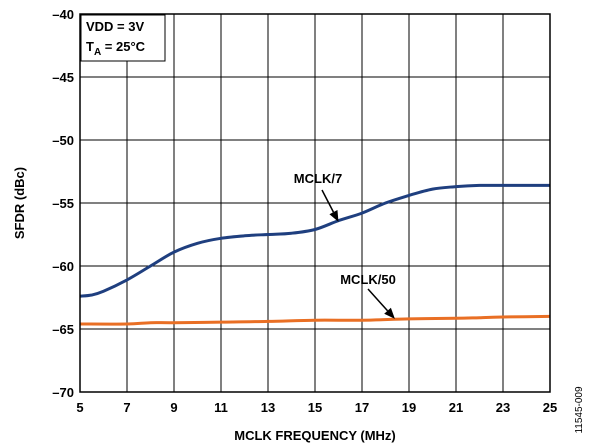  Describe the element at coordinates (268, 407) in the screenshot. I see `x-tick-label: 13` at that location.